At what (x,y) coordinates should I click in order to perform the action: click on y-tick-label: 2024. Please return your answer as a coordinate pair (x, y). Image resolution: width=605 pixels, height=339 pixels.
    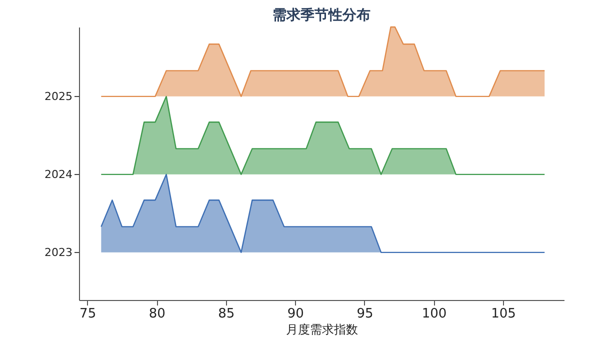
    Looking at the image, I should click on (58, 174).